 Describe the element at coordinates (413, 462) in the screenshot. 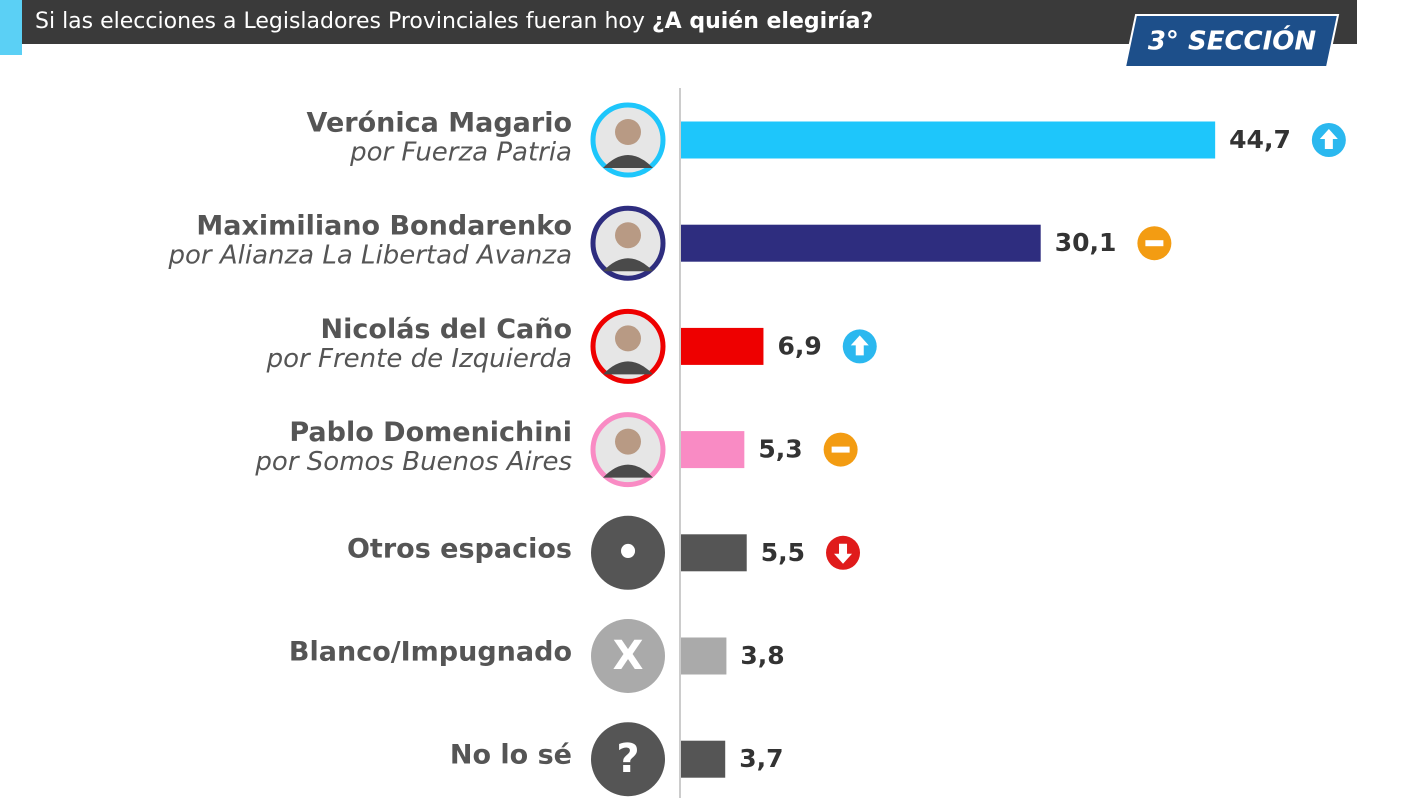

I see `category-subtitle: por Somos Buenos Aires` at that location.